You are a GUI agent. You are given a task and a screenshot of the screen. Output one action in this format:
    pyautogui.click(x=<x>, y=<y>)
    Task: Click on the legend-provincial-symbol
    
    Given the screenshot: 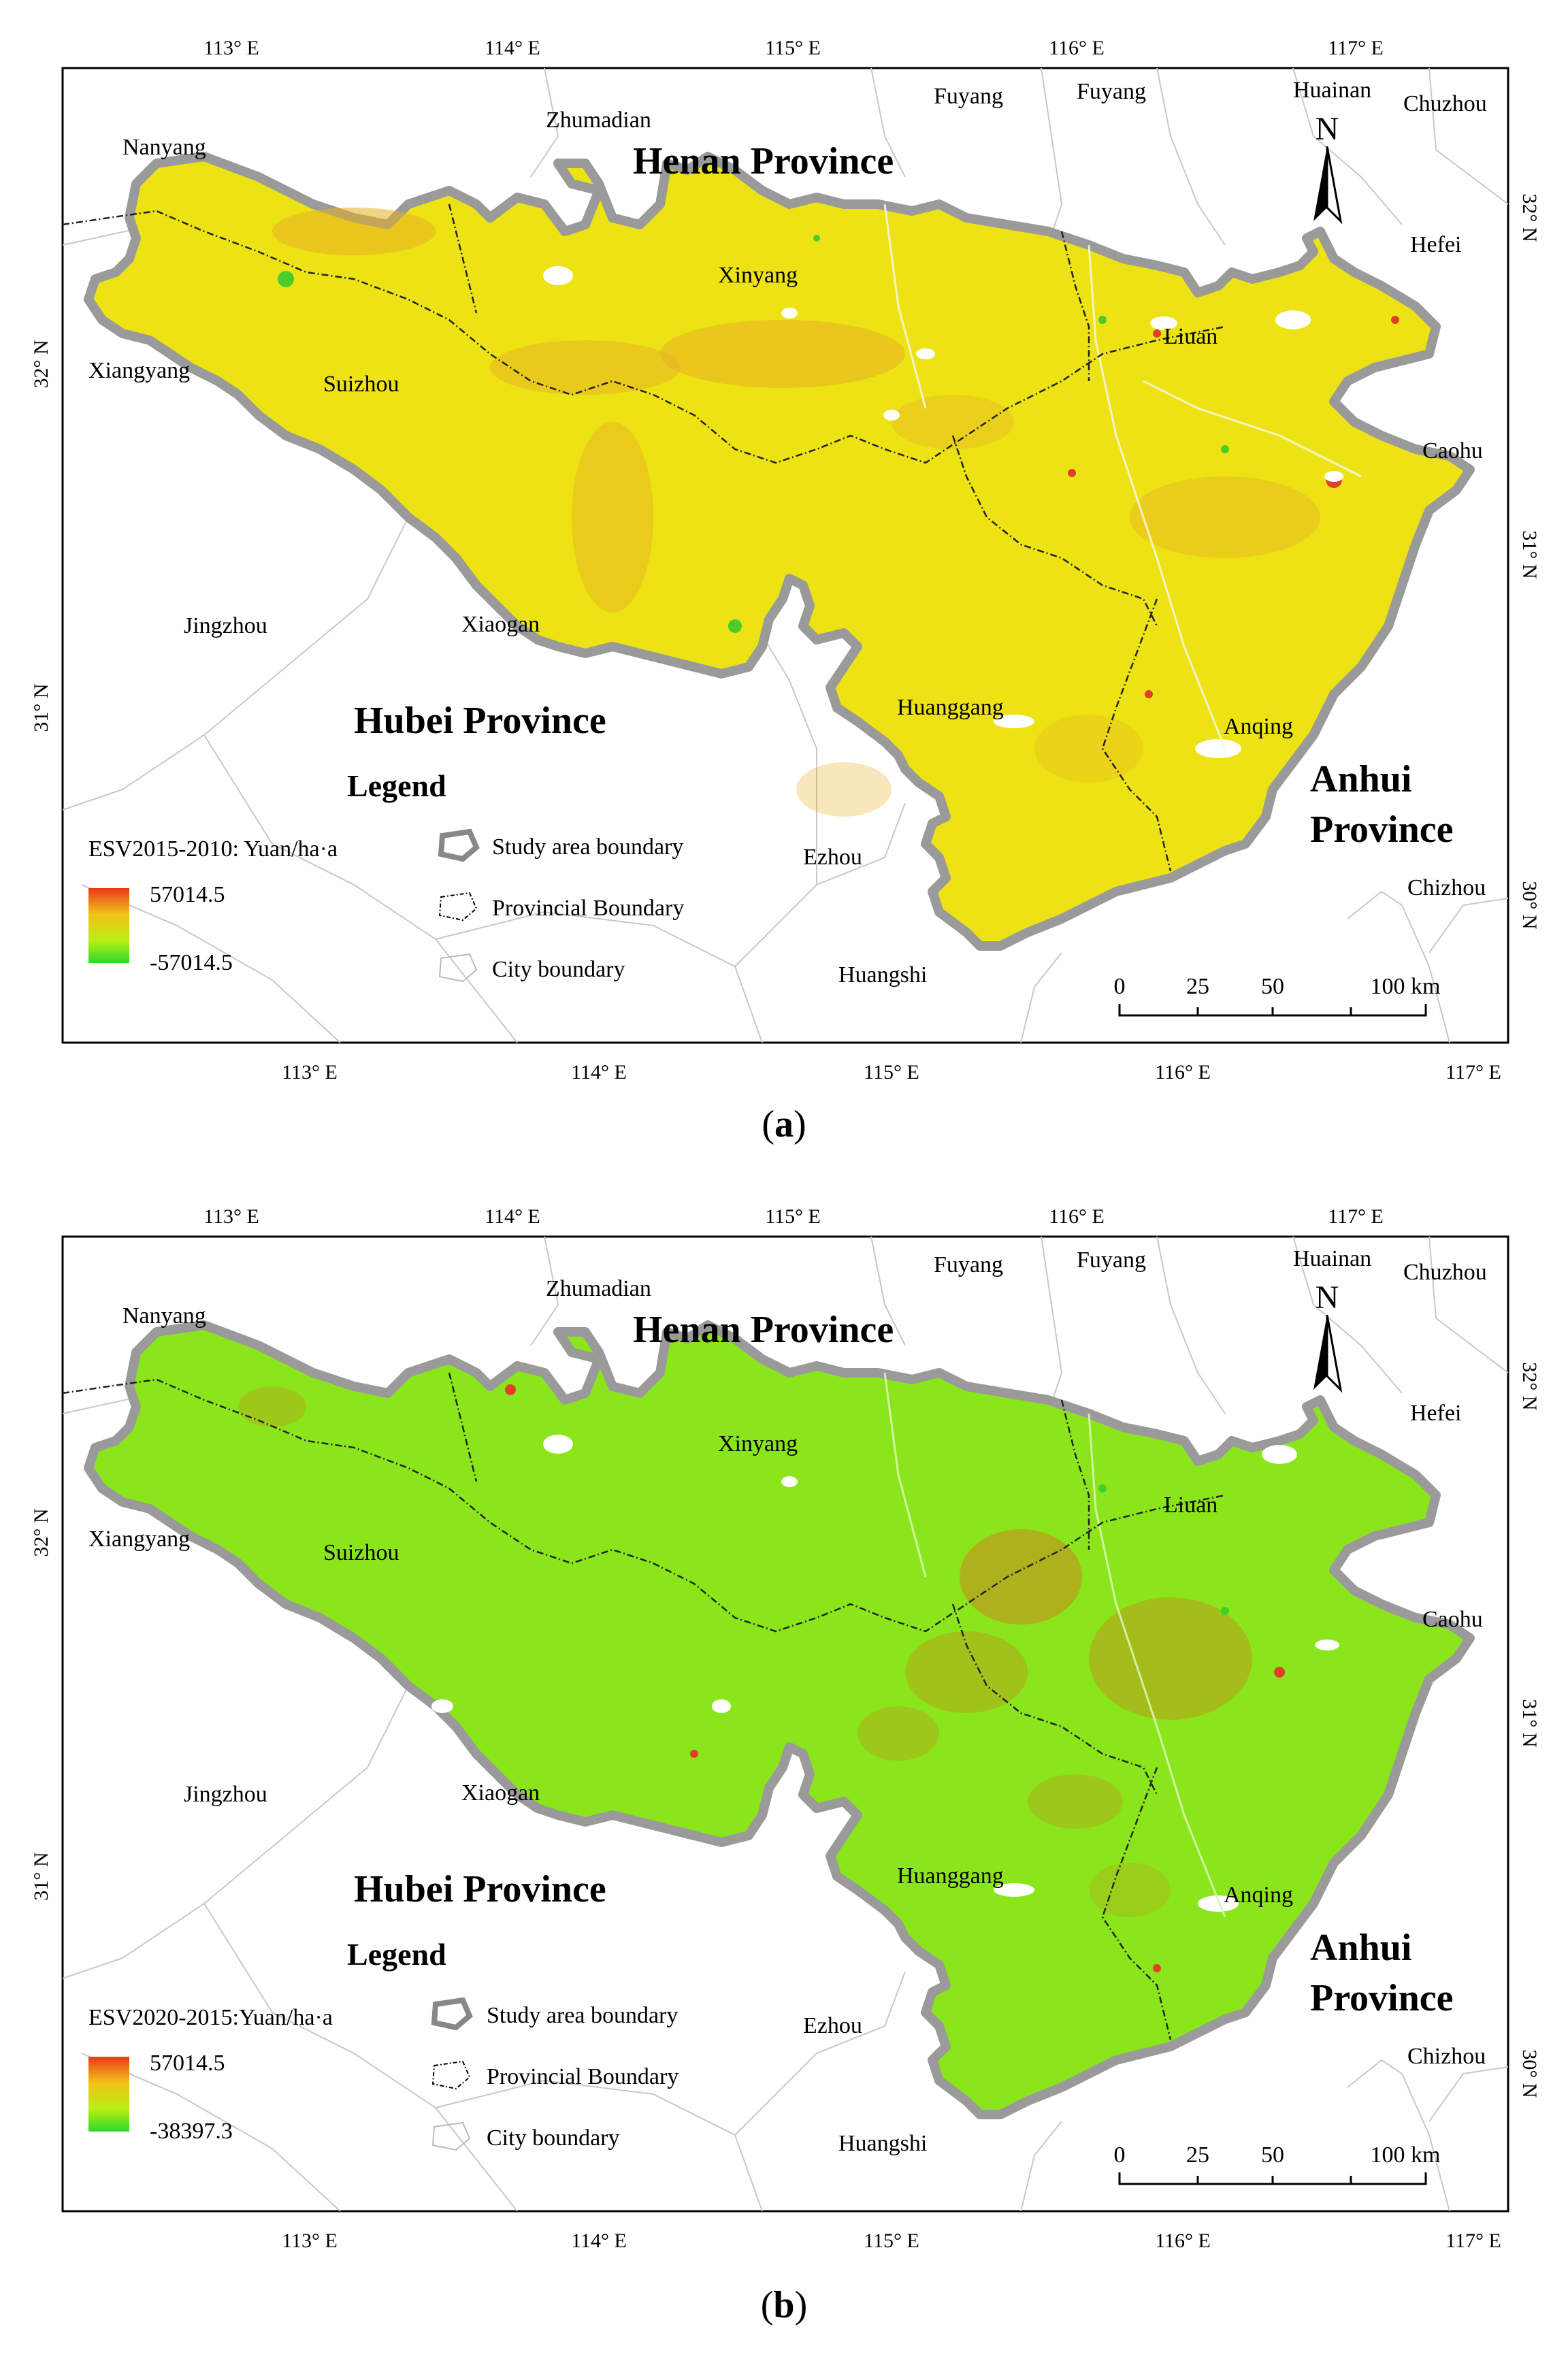 What is the action you would take?
    pyautogui.click(x=451, y=2075)
    